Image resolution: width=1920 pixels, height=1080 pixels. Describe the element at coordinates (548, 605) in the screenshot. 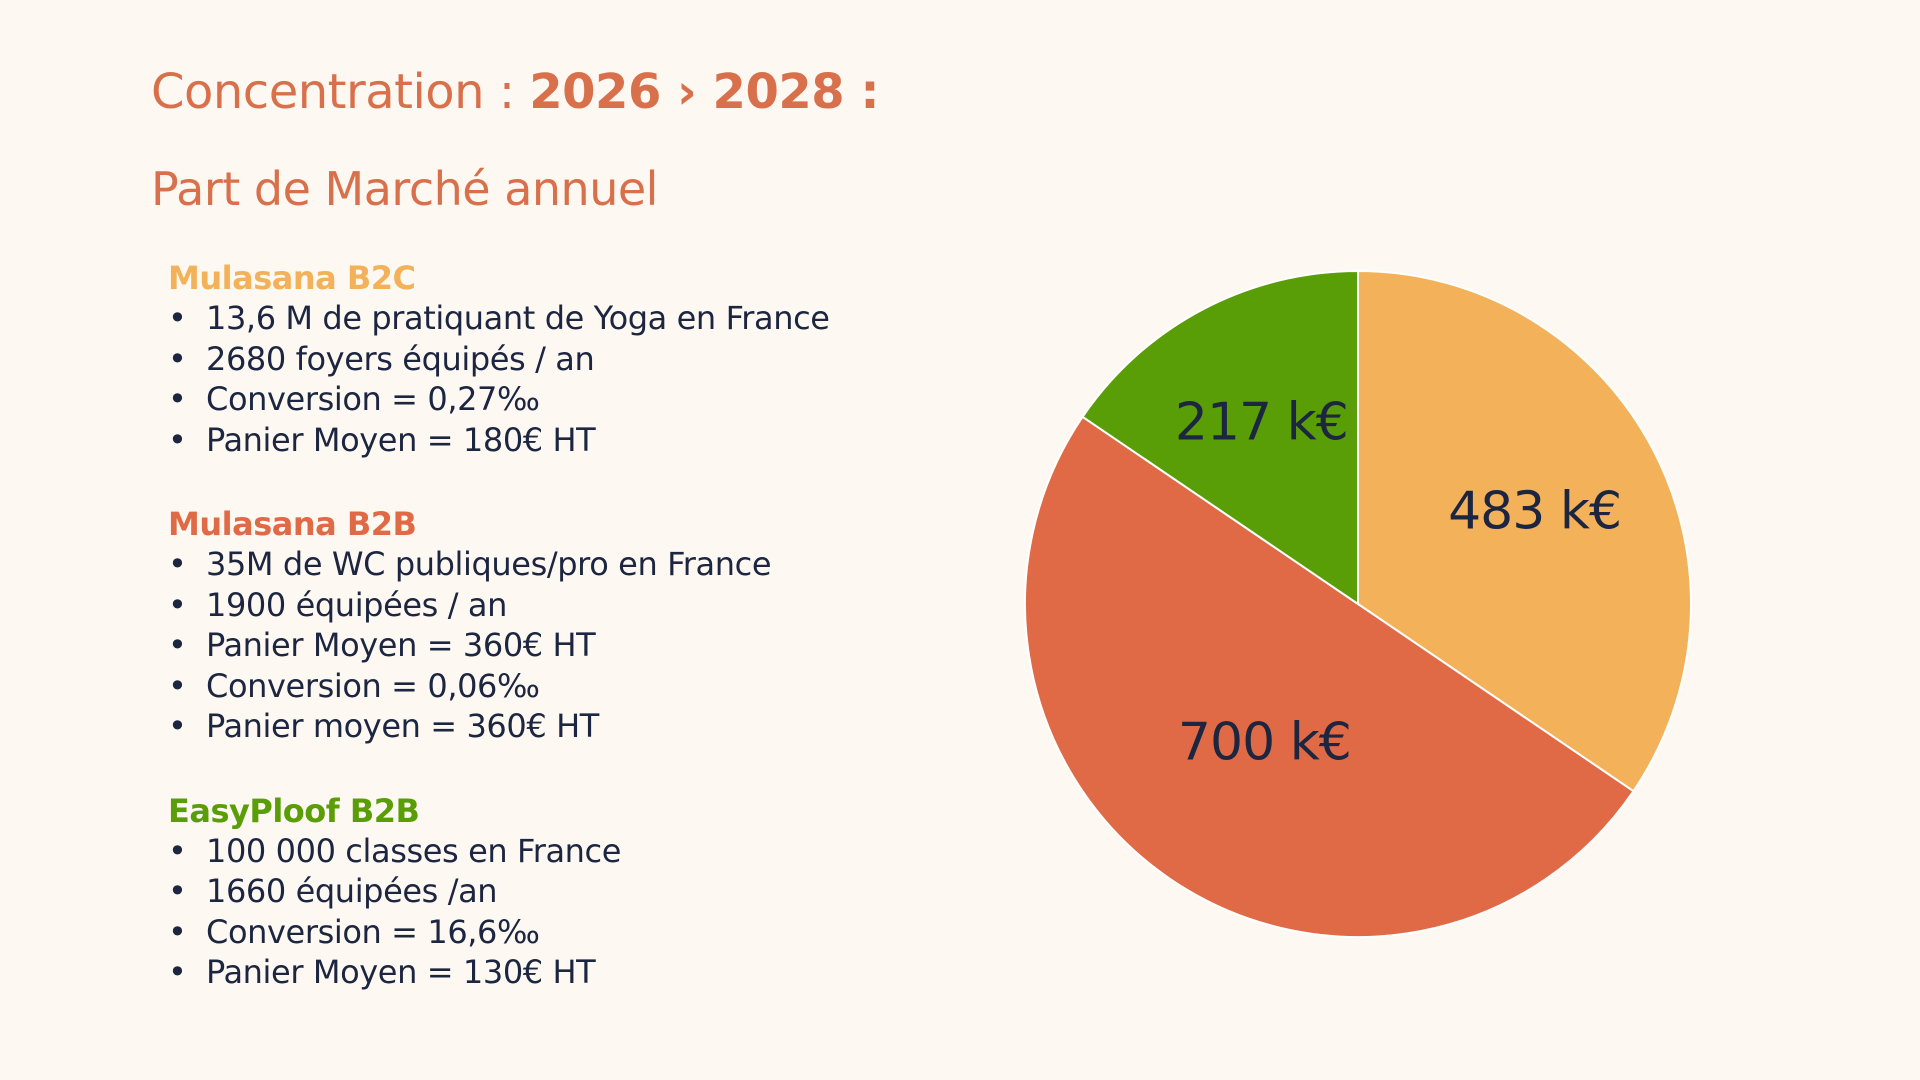

I see `bullet-item: 1900 équipées / an` at that location.